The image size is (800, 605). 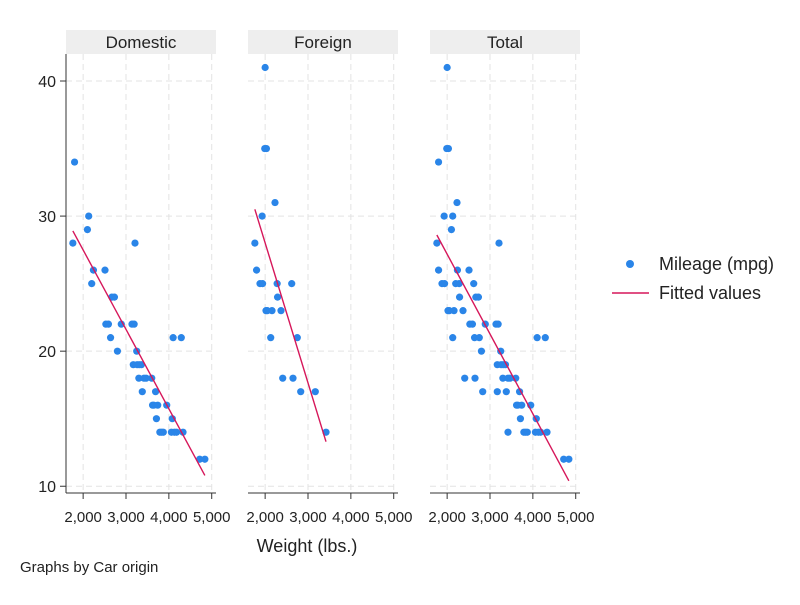 What do you see at coordinates (89, 567) in the screenshot?
I see `chart-note: Graphs by Car origin` at bounding box center [89, 567].